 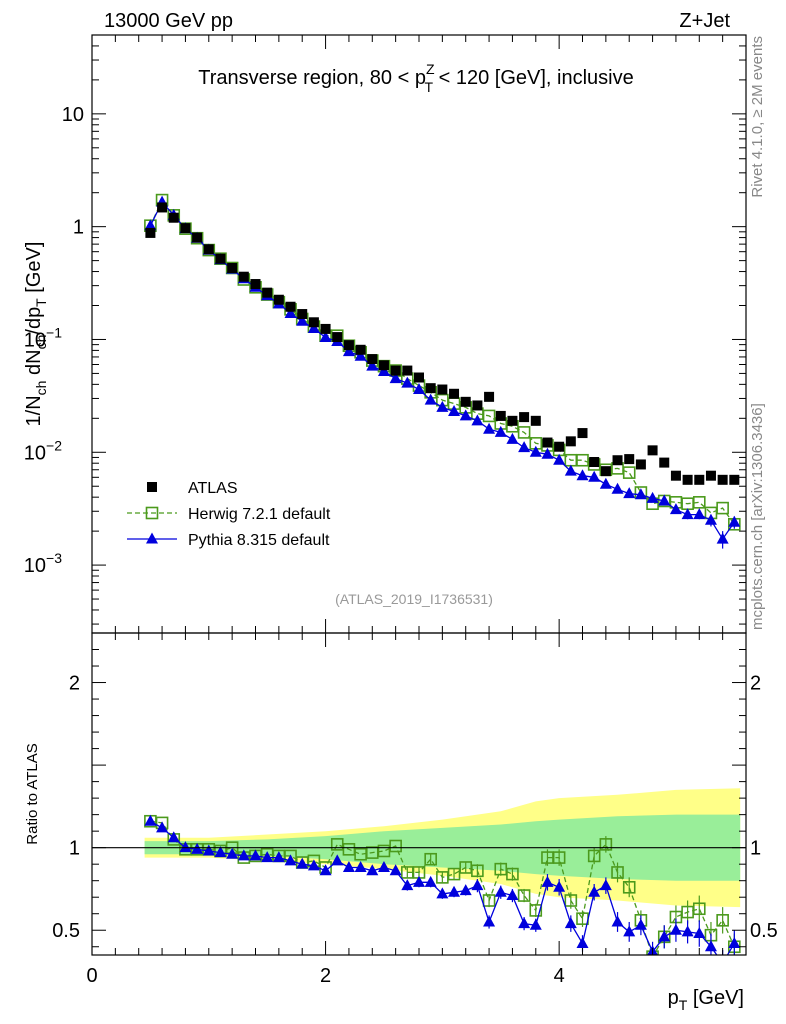 I want to click on ratio-y-axis-label: Ratio to ATLAS, so click(x=32, y=793).